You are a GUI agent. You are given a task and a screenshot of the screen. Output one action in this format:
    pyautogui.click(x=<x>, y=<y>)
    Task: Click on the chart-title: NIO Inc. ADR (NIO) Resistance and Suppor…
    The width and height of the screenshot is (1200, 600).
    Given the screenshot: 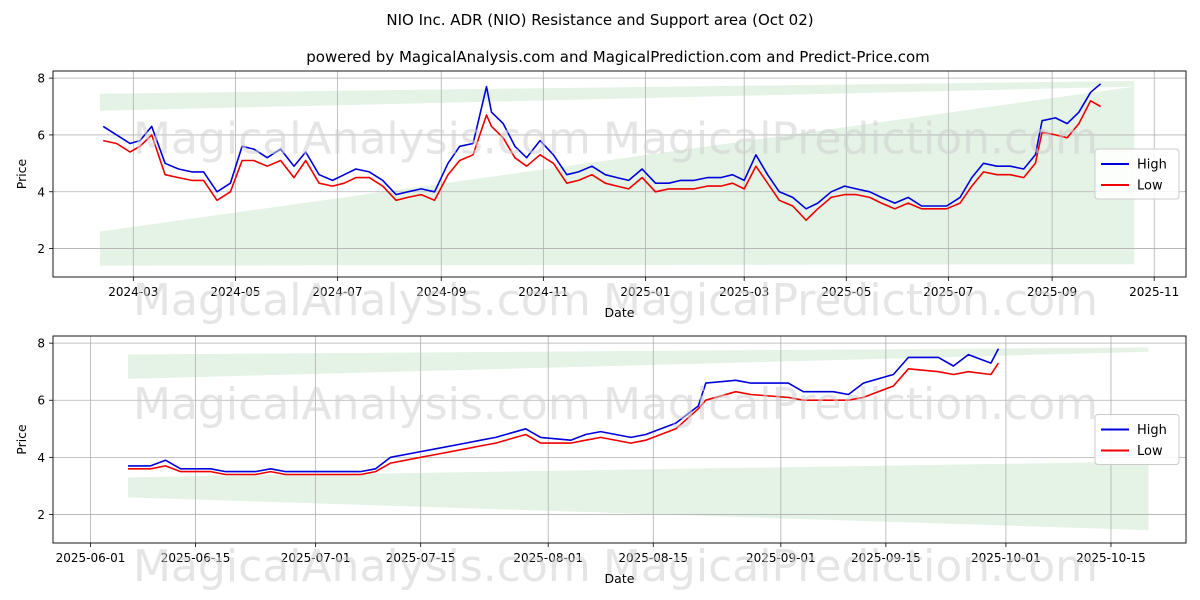 What is the action you would take?
    pyautogui.click(x=599, y=20)
    